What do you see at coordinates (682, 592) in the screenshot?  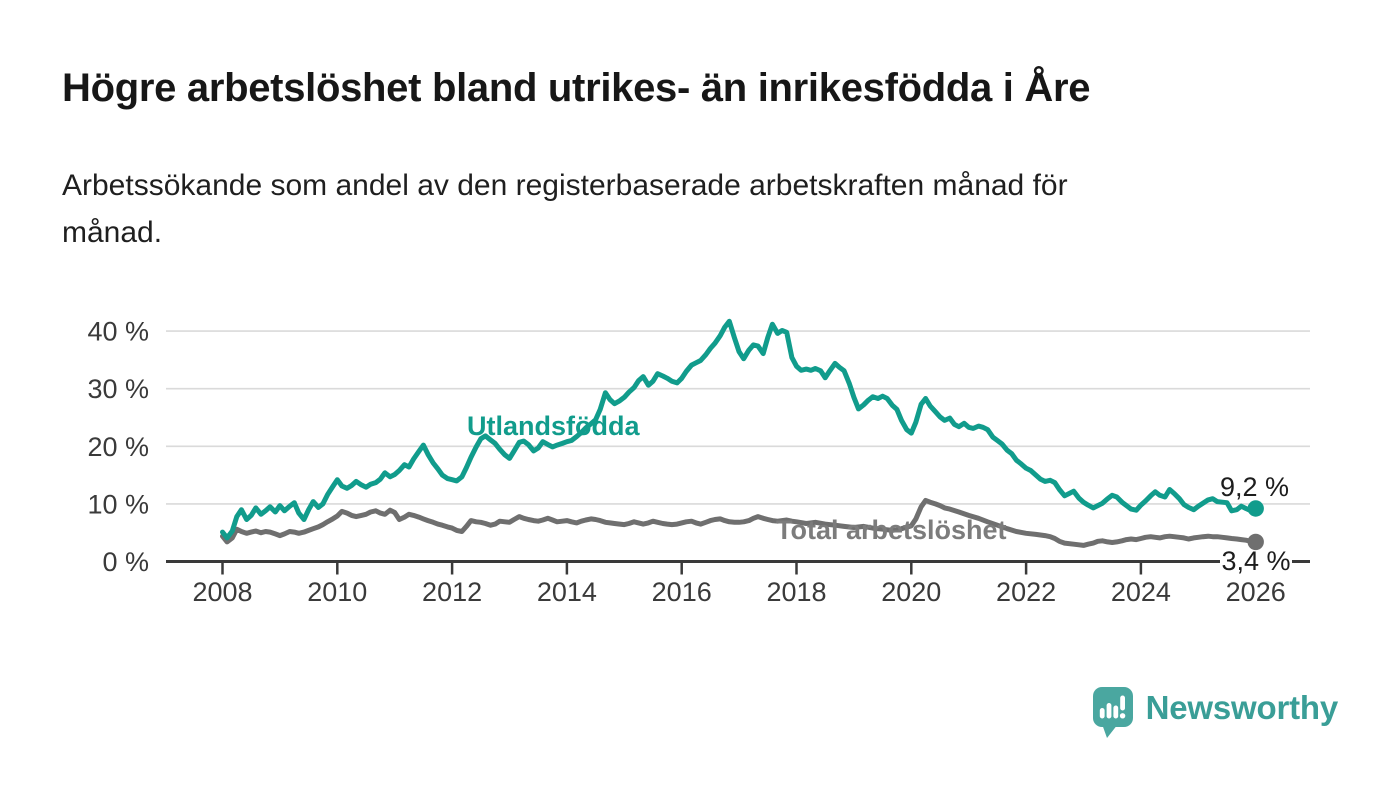 I see `x-tick-label: 2016` at bounding box center [682, 592].